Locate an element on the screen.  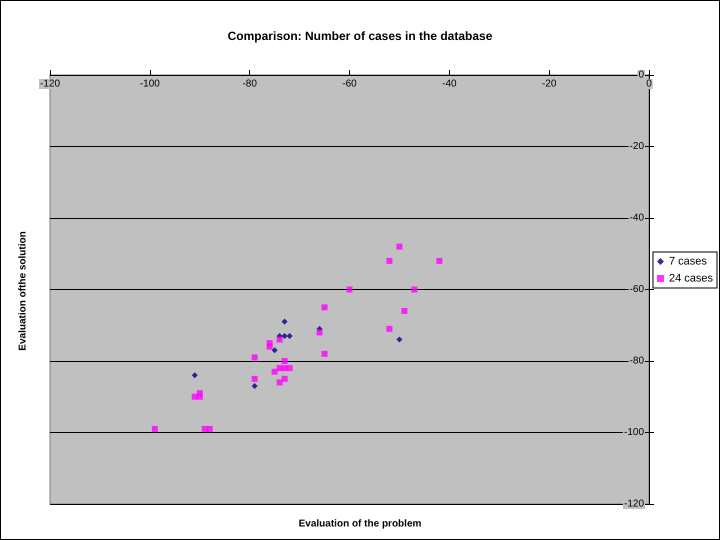
y-tick-label: -120 is located at coordinates (634, 504).